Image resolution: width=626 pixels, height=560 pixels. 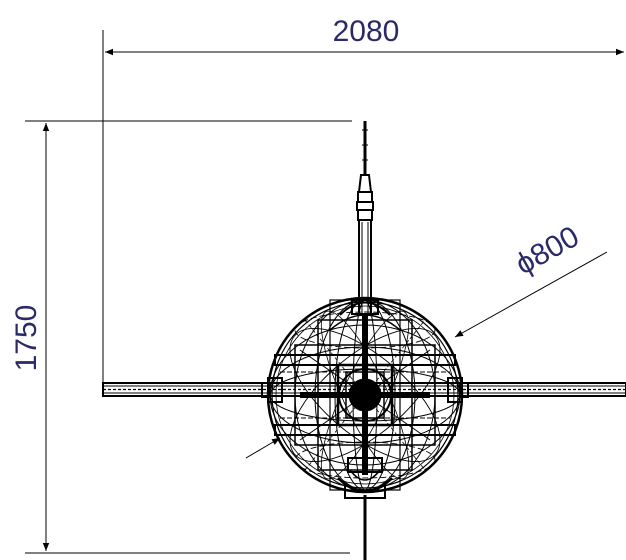 What do you see at coordinates (366, 31) in the screenshot?
I see `width-label: 2080` at bounding box center [366, 31].